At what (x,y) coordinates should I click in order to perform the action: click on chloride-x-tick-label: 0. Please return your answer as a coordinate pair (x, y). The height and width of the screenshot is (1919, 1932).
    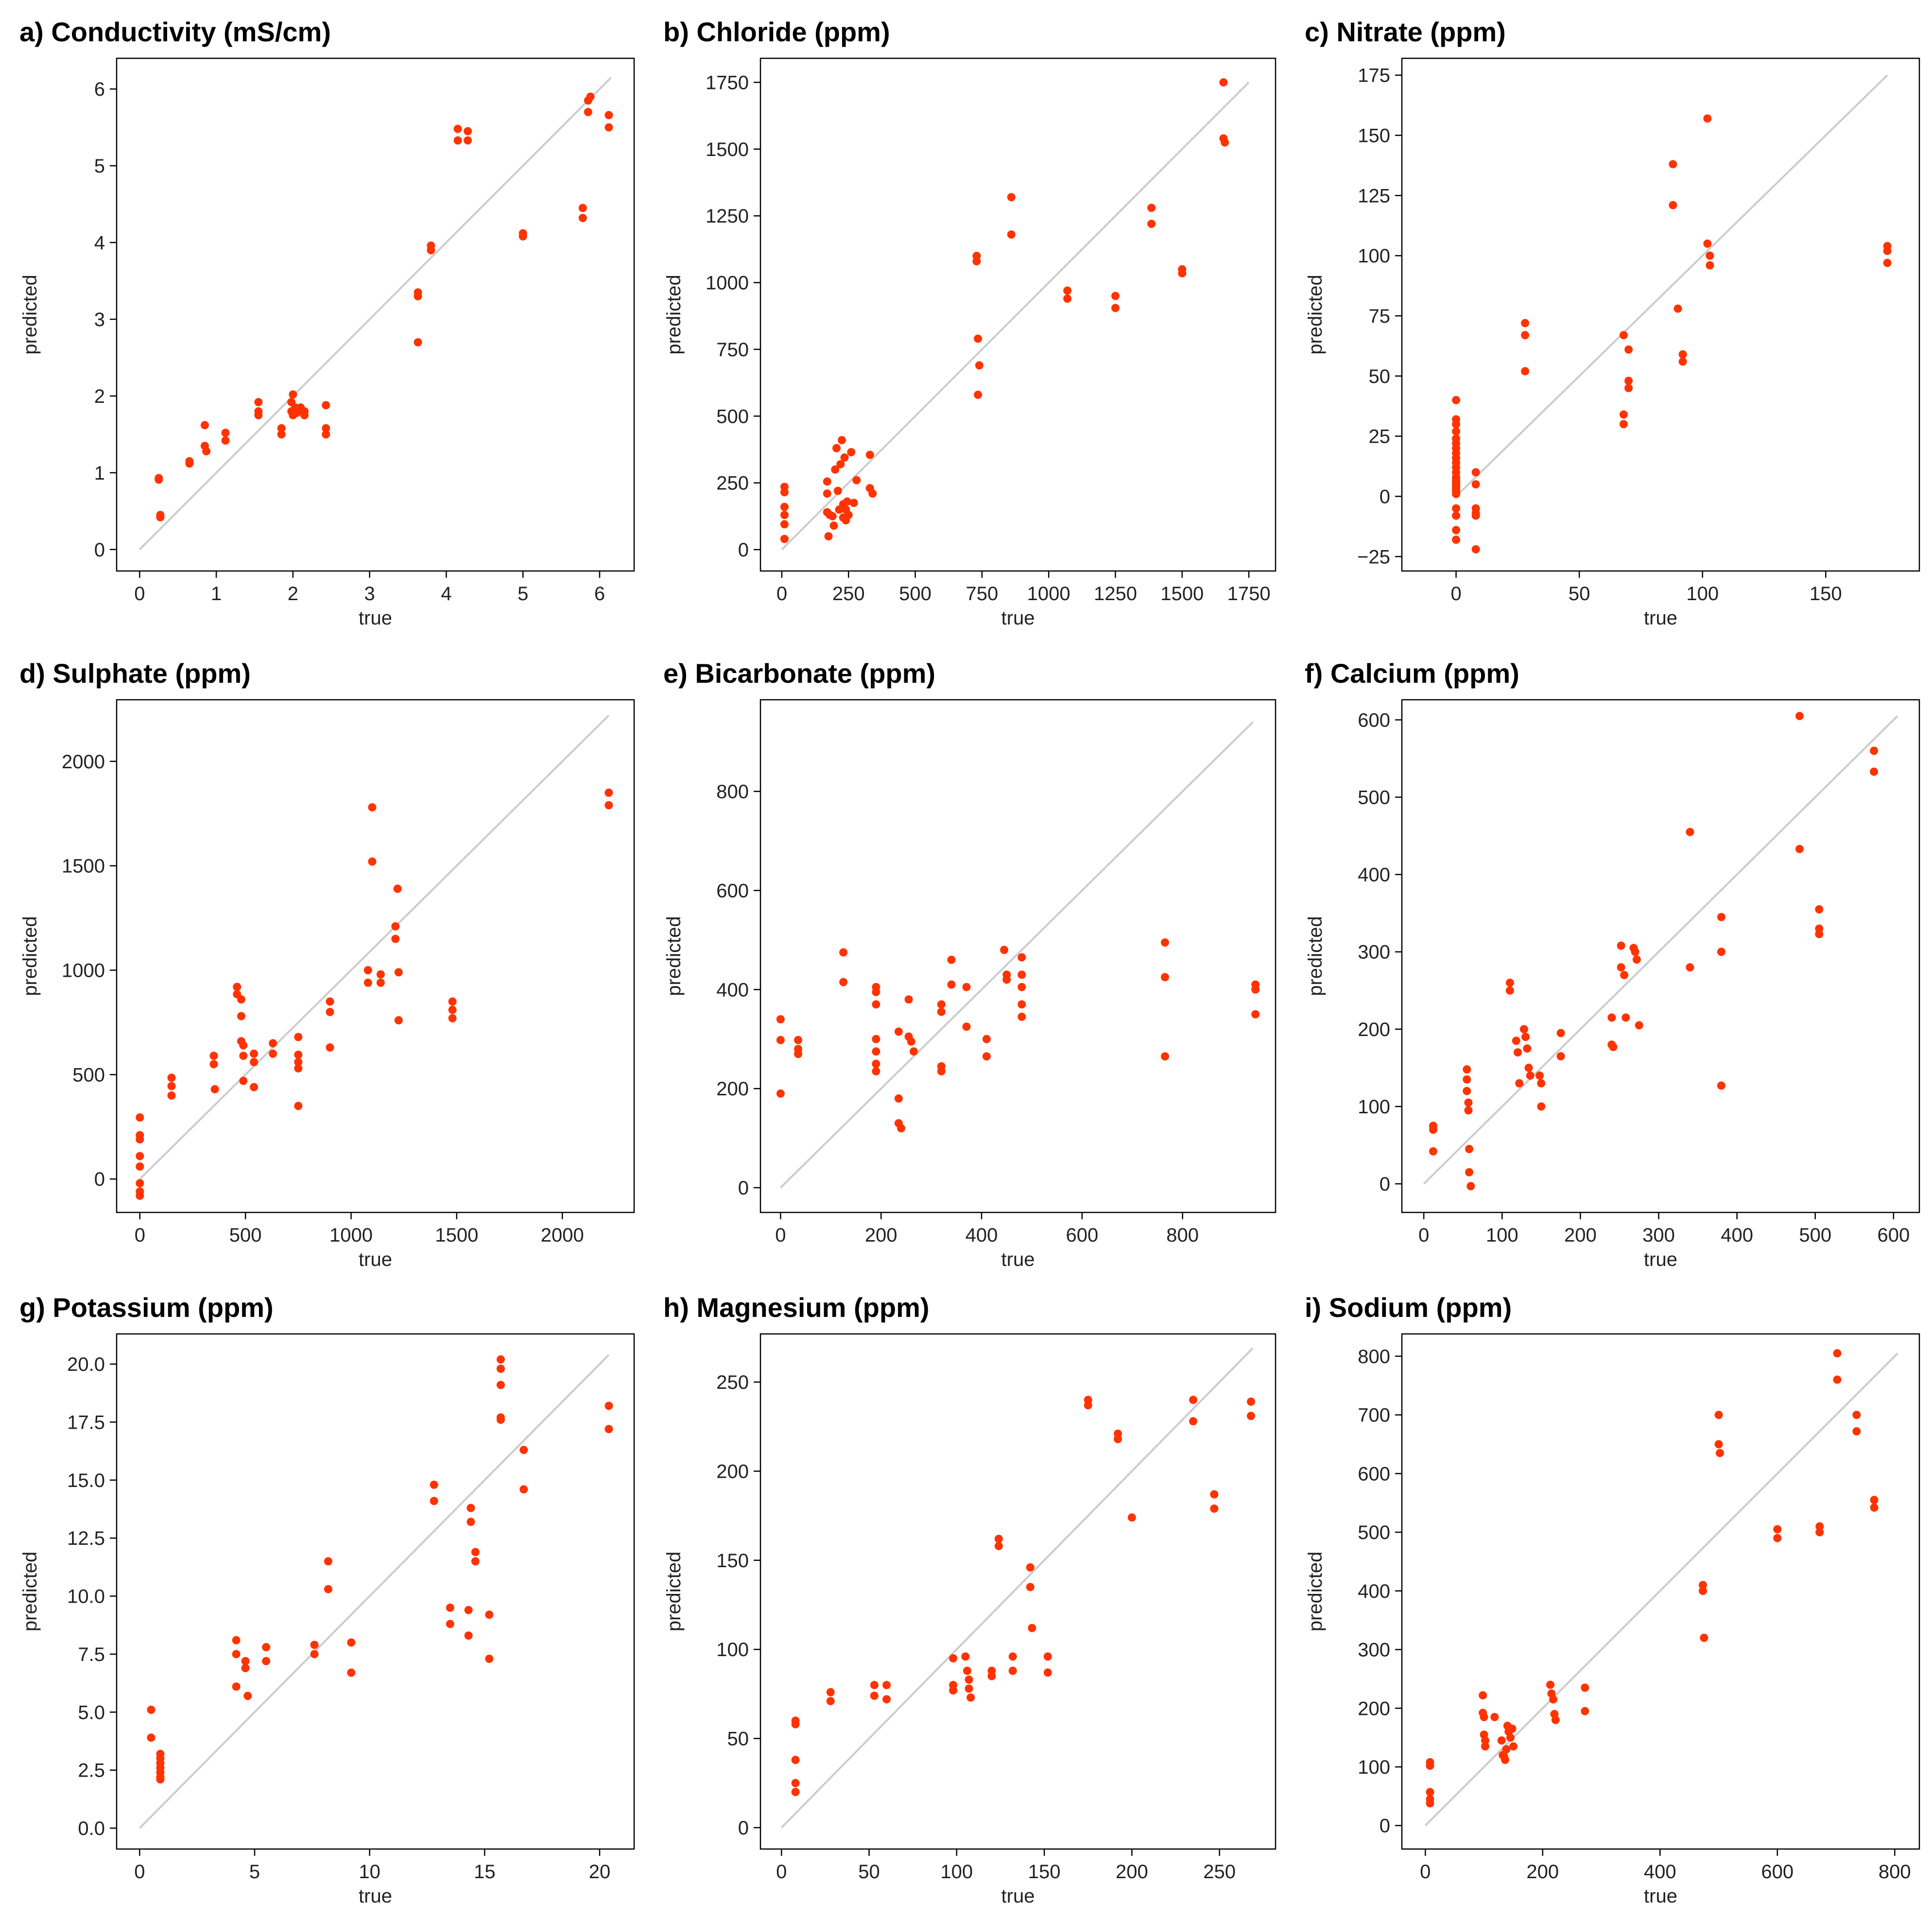
    Looking at the image, I should click on (781, 594).